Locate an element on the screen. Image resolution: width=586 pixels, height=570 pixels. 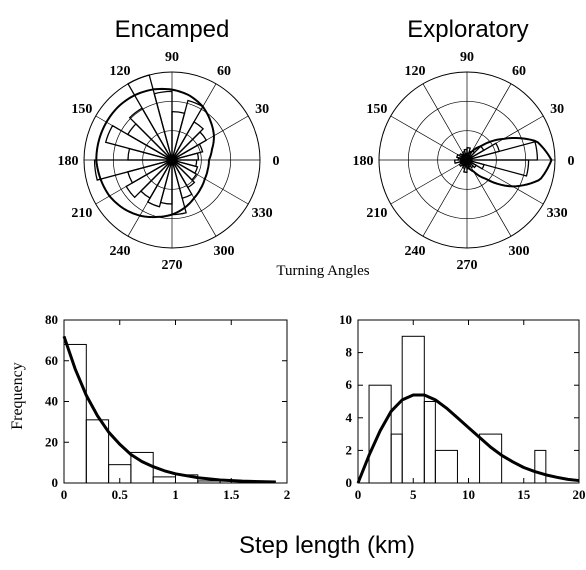
y-tick-label: 2 is located at coordinates (349, 449).